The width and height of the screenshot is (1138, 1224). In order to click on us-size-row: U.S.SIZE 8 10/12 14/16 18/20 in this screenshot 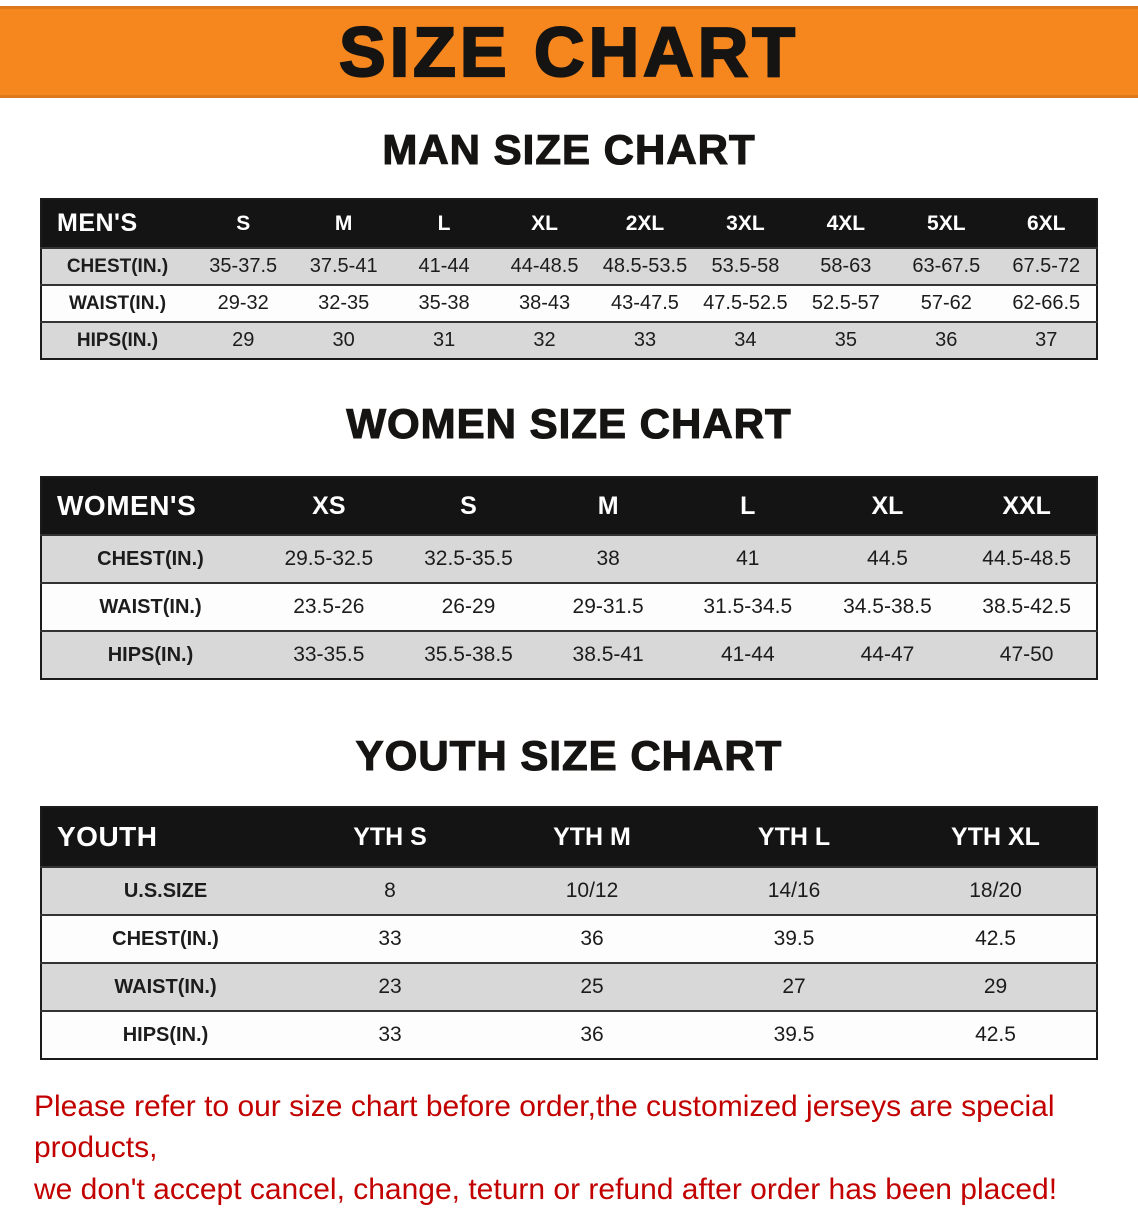, I will do `click(569, 890)`.